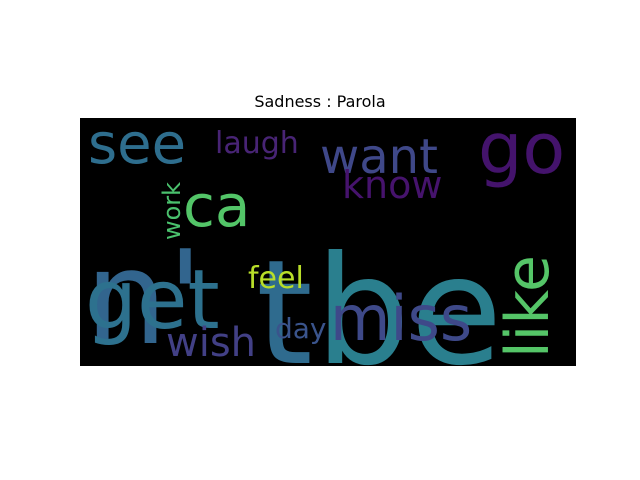 The height and width of the screenshot is (480, 640). Describe the element at coordinates (521, 154) in the screenshot. I see `word-go: go` at that location.